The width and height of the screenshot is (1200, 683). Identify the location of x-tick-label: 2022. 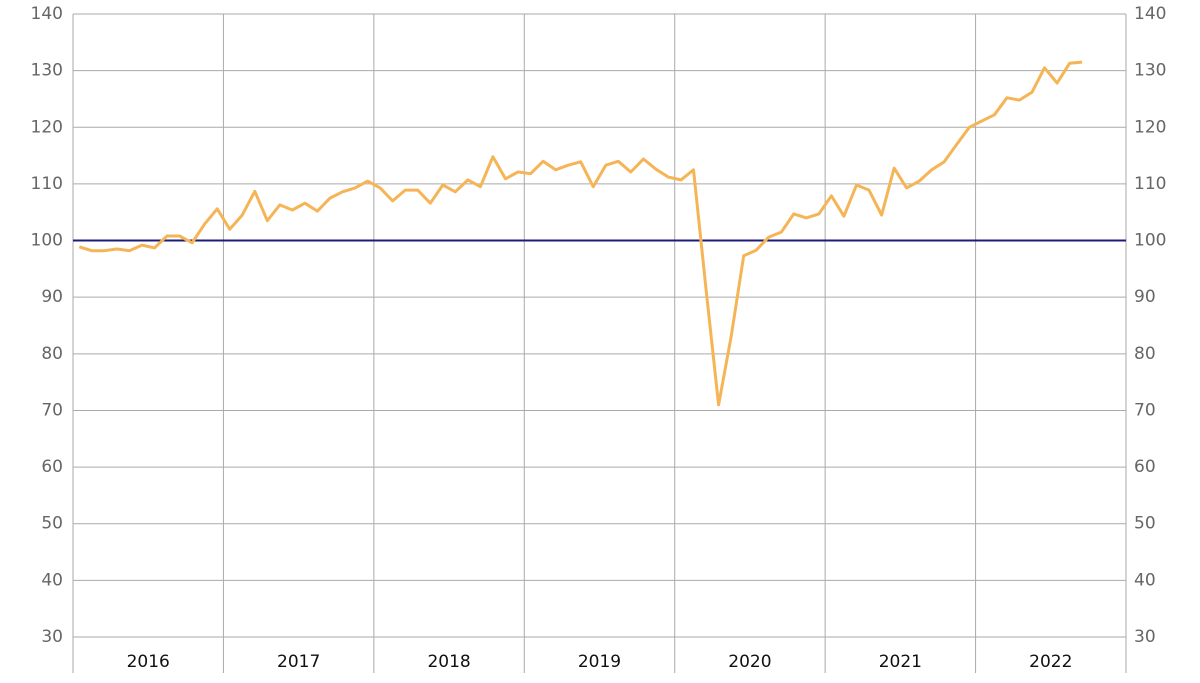
(1050, 662).